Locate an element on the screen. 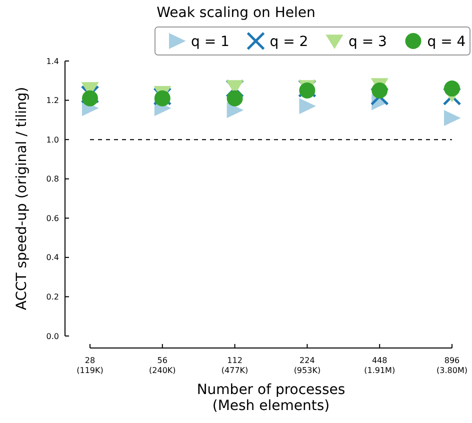 The image size is (472, 423). y-tick-label: 0.4 is located at coordinates (52, 257).